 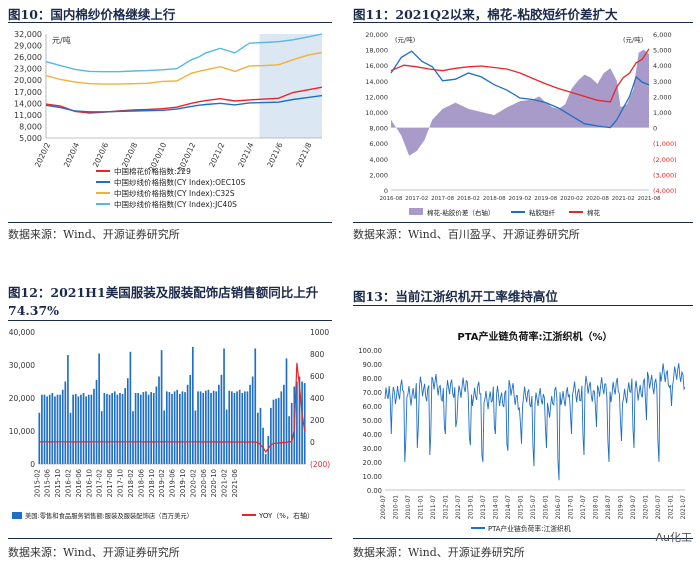 I want to click on fig13-xtick-label: 2020-01, so click(x=647, y=507).